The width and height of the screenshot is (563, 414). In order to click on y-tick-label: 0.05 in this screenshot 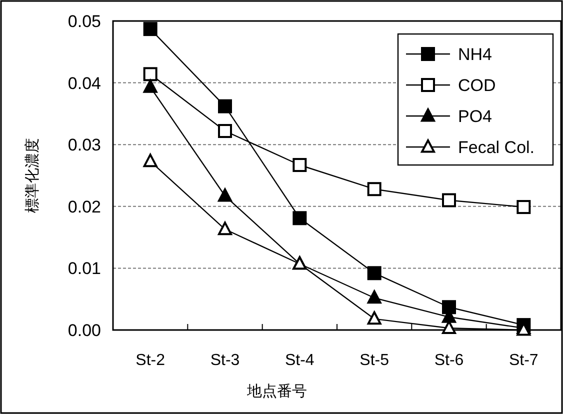, I will do `click(84, 21)`.